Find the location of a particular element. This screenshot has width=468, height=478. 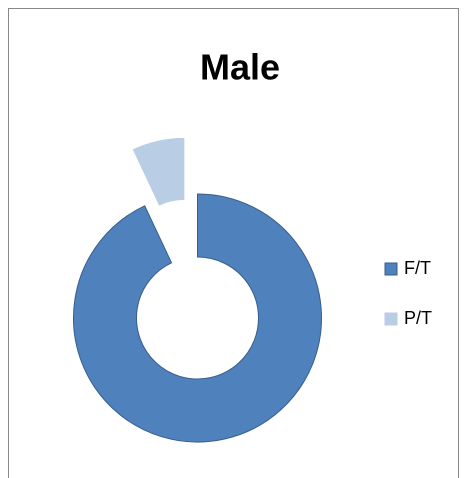

legend-label: F/T is located at coordinates (417, 268).